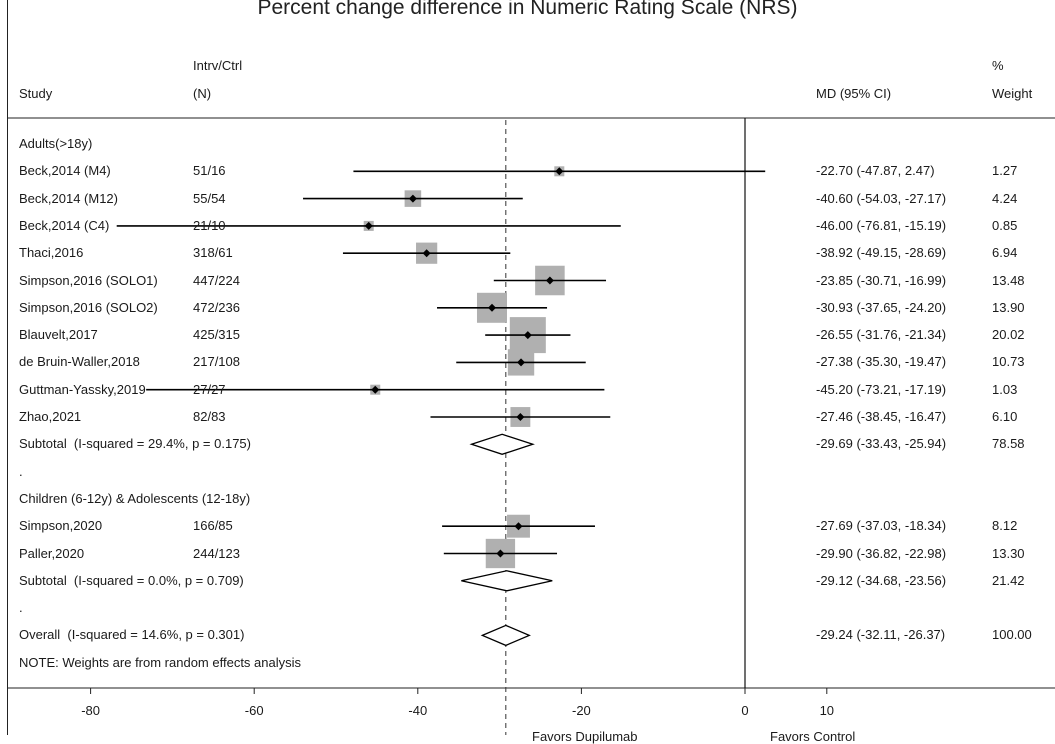  I want to click on subtotal-ci-text: -29.69 (-33.43, -25.94), so click(881, 444).